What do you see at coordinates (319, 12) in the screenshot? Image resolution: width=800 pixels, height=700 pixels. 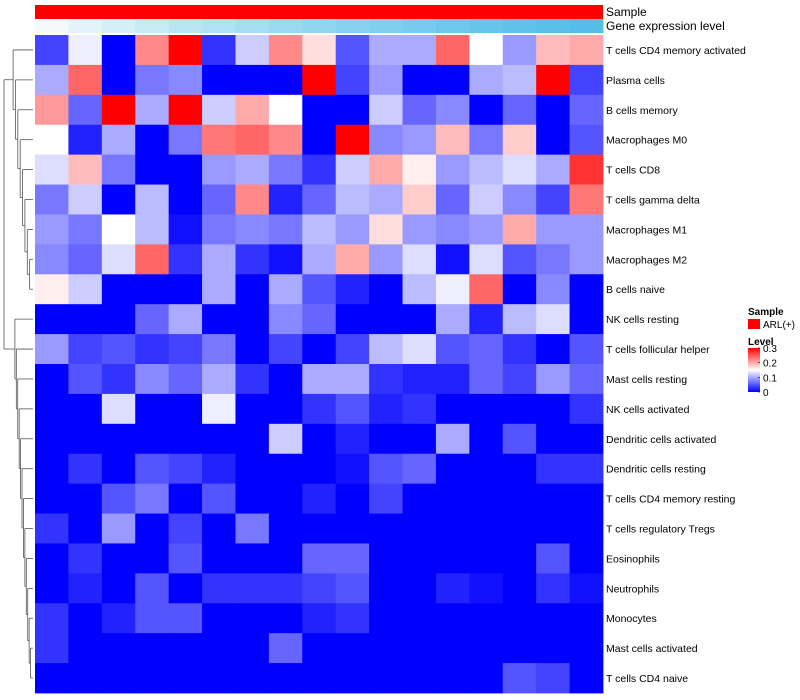 I see `annotation-sample-bar` at bounding box center [319, 12].